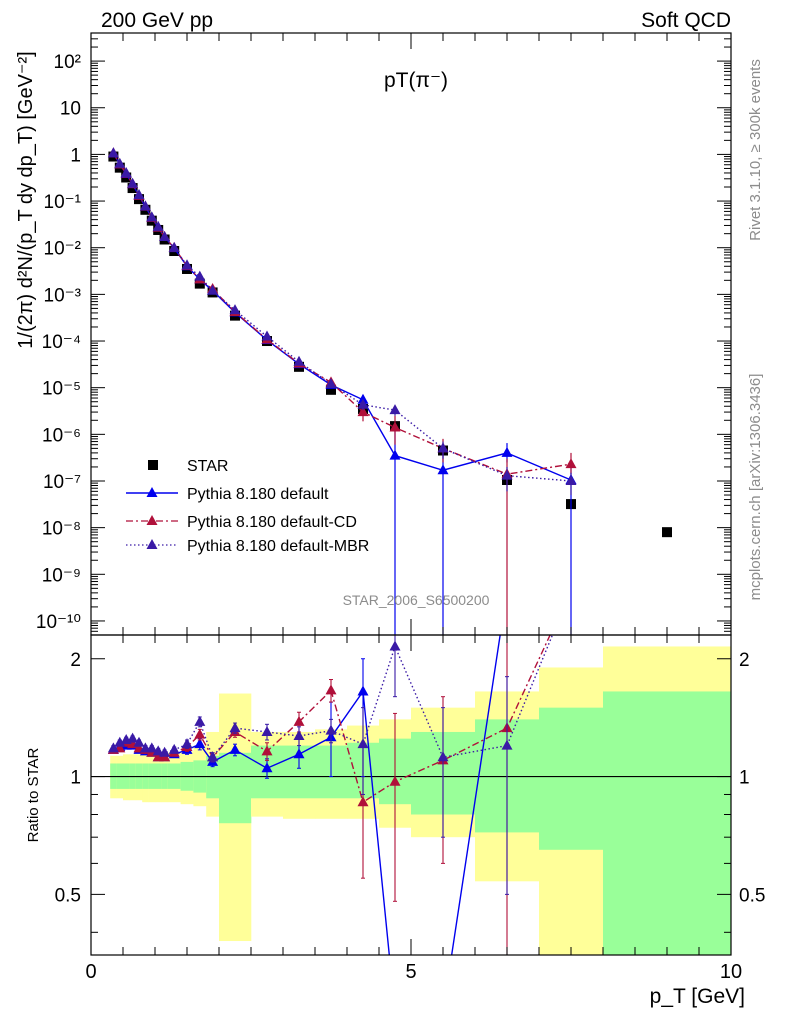 The width and height of the screenshot is (786, 1024). Describe the element at coordinates (26, 199) in the screenshot. I see `main-ylabel: 1/(2π) d²N/(p_T dy dp_T) [GeV⁻²]` at that location.